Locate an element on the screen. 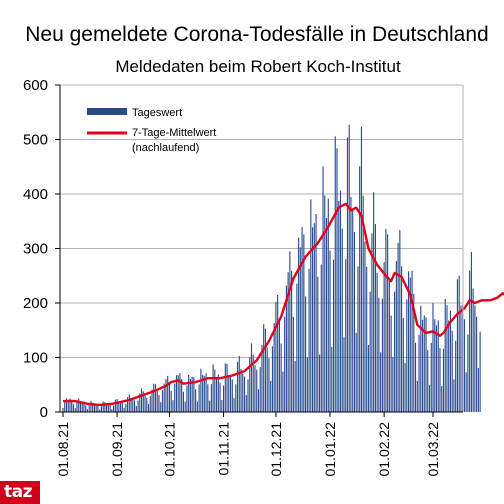  legend-label-bars: Tageswert is located at coordinates (157, 113).